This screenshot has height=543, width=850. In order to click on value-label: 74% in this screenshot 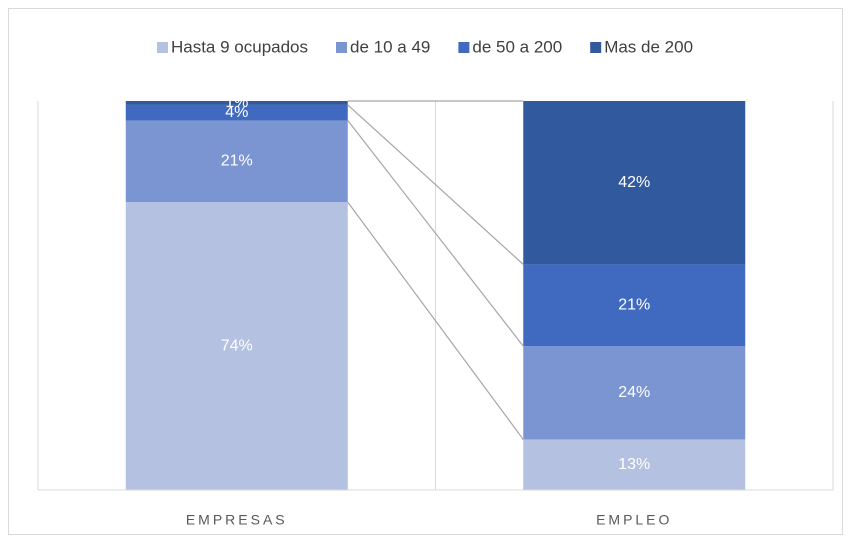, I will do `click(237, 345)`.